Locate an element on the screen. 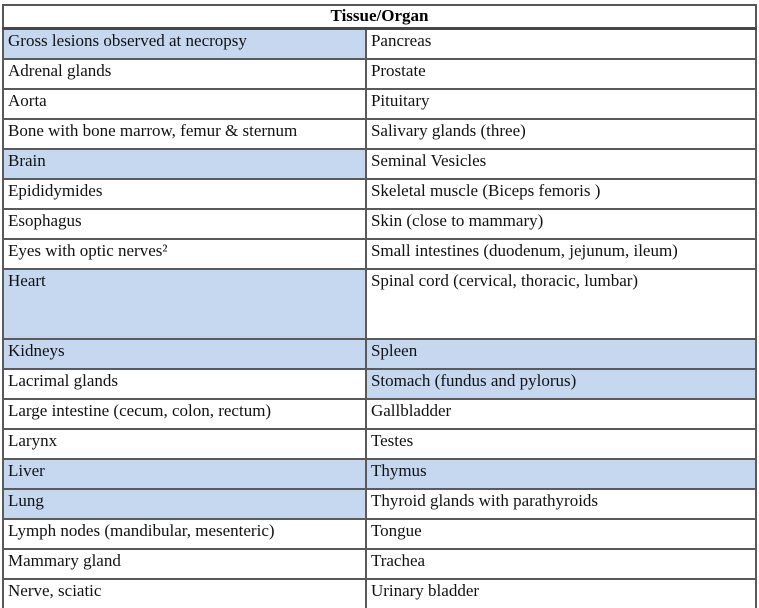 Image resolution: width=759 pixels, height=608 pixels. tissue-cell-left: Adrenal glands is located at coordinates (184, 74).